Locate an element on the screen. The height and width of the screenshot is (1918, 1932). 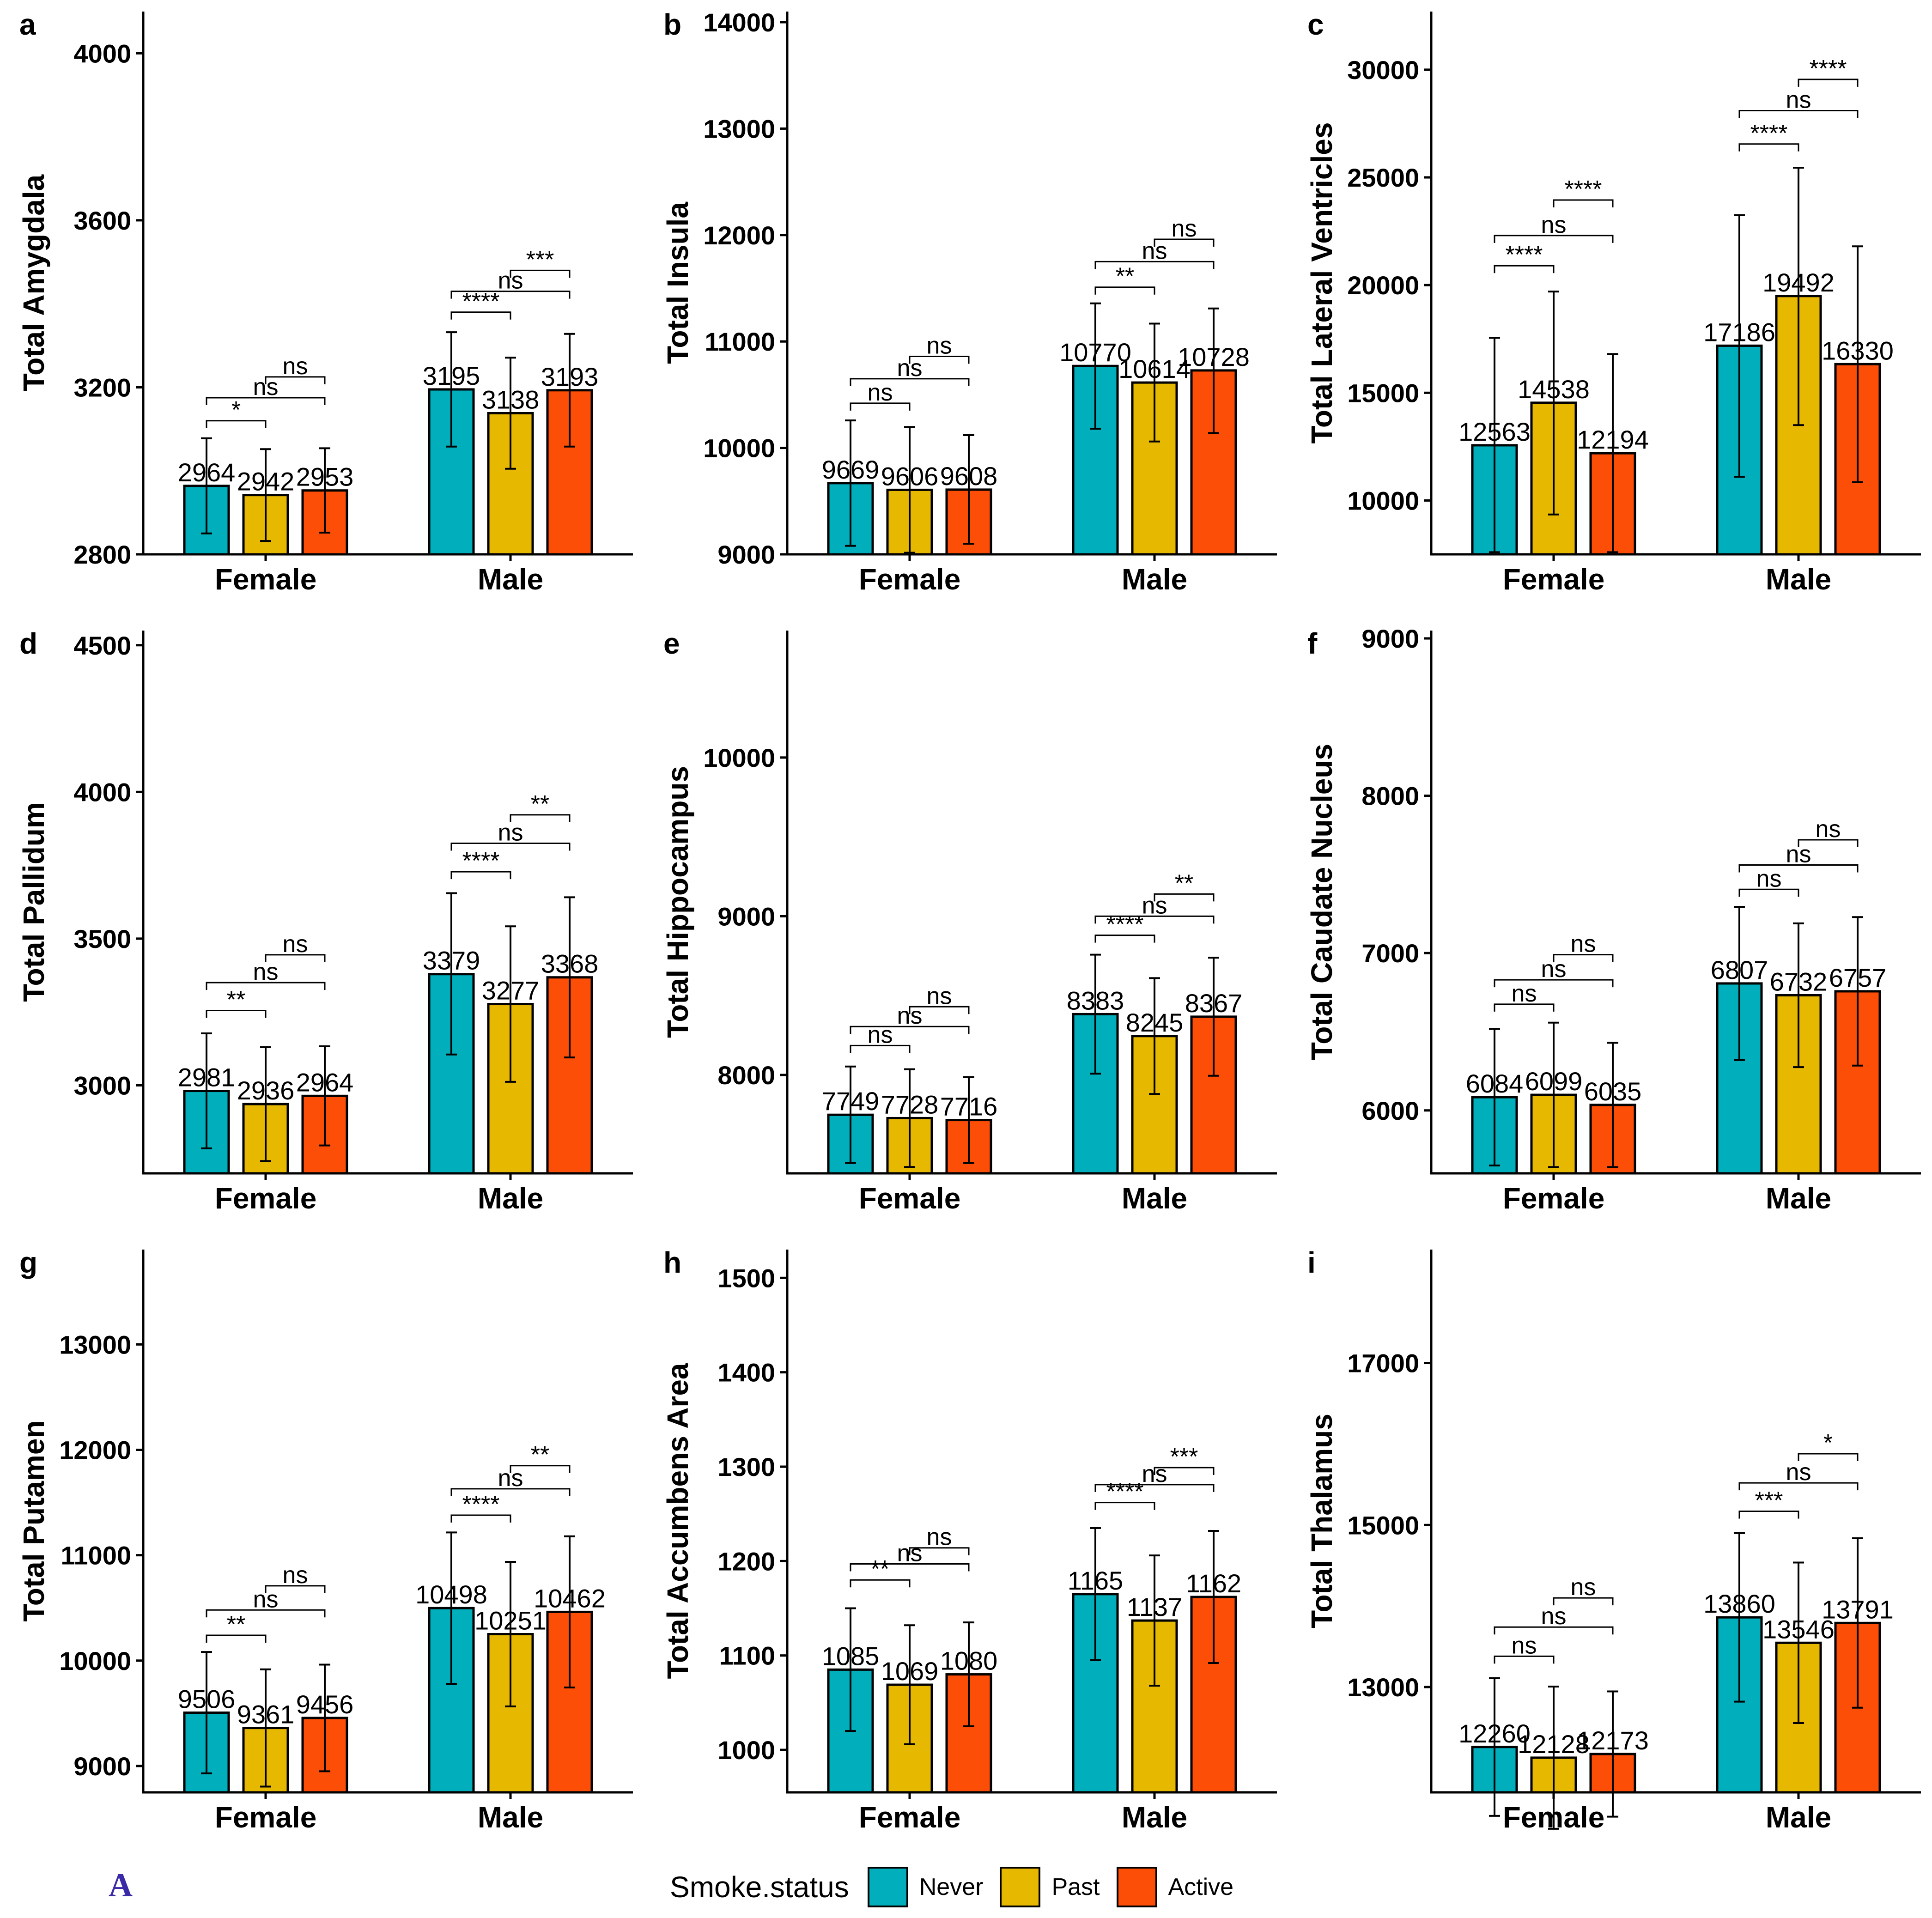
panel-f-y-axis-title: Total Caudate Nucleus is located at coordinates (1321, 902).